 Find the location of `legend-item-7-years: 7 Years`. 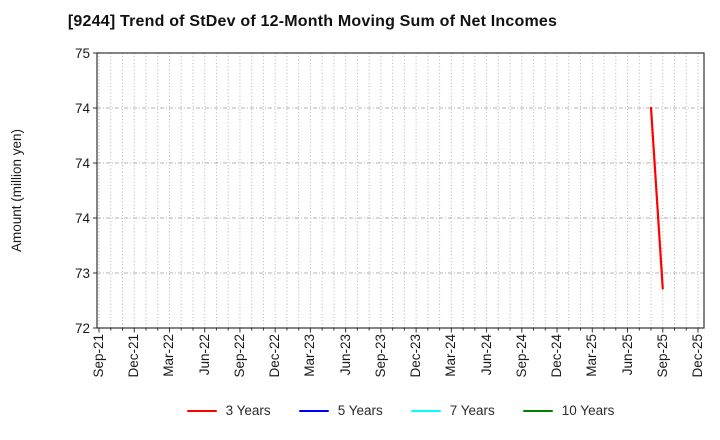

legend-item-7-years: 7 Years is located at coordinates (452, 410).